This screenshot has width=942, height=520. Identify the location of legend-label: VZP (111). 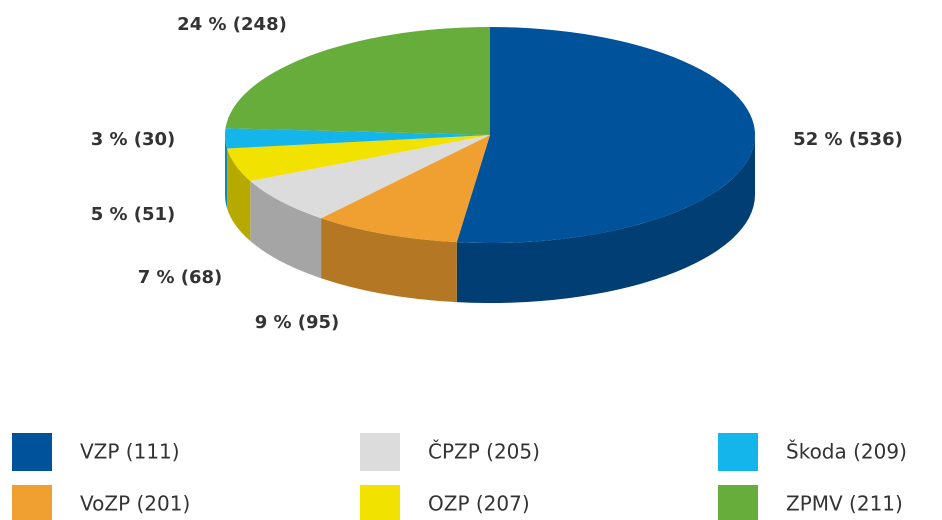
(130, 452).